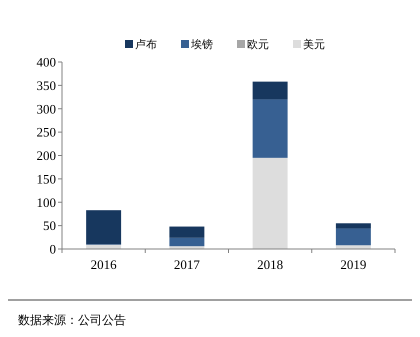 The height and width of the screenshot is (337, 420). I want to click on legend-label: 美元, so click(314, 44).